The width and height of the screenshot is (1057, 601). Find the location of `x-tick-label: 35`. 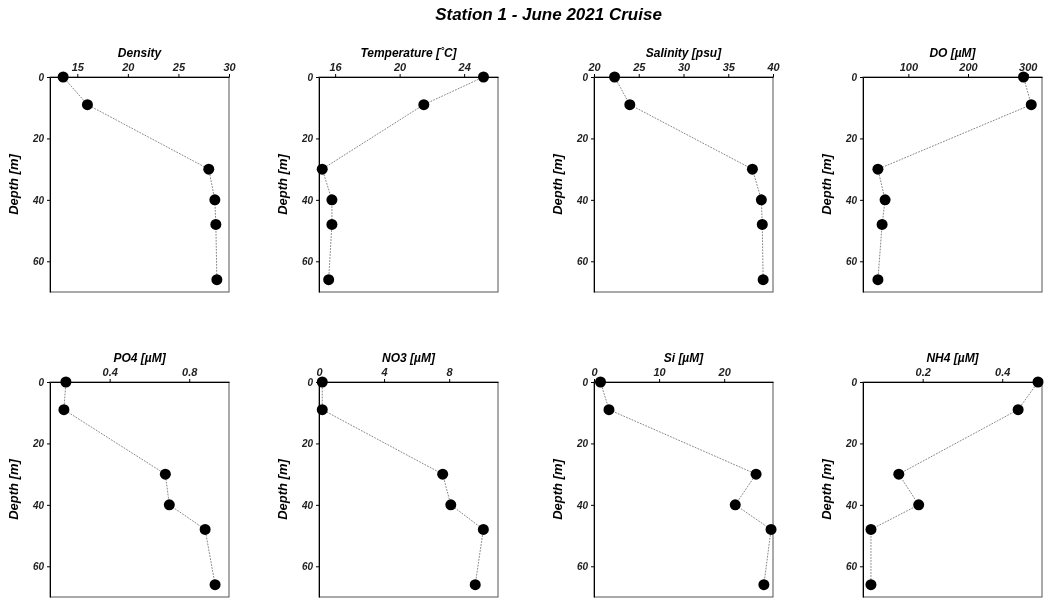

x-tick-label: 35 is located at coordinates (729, 67).